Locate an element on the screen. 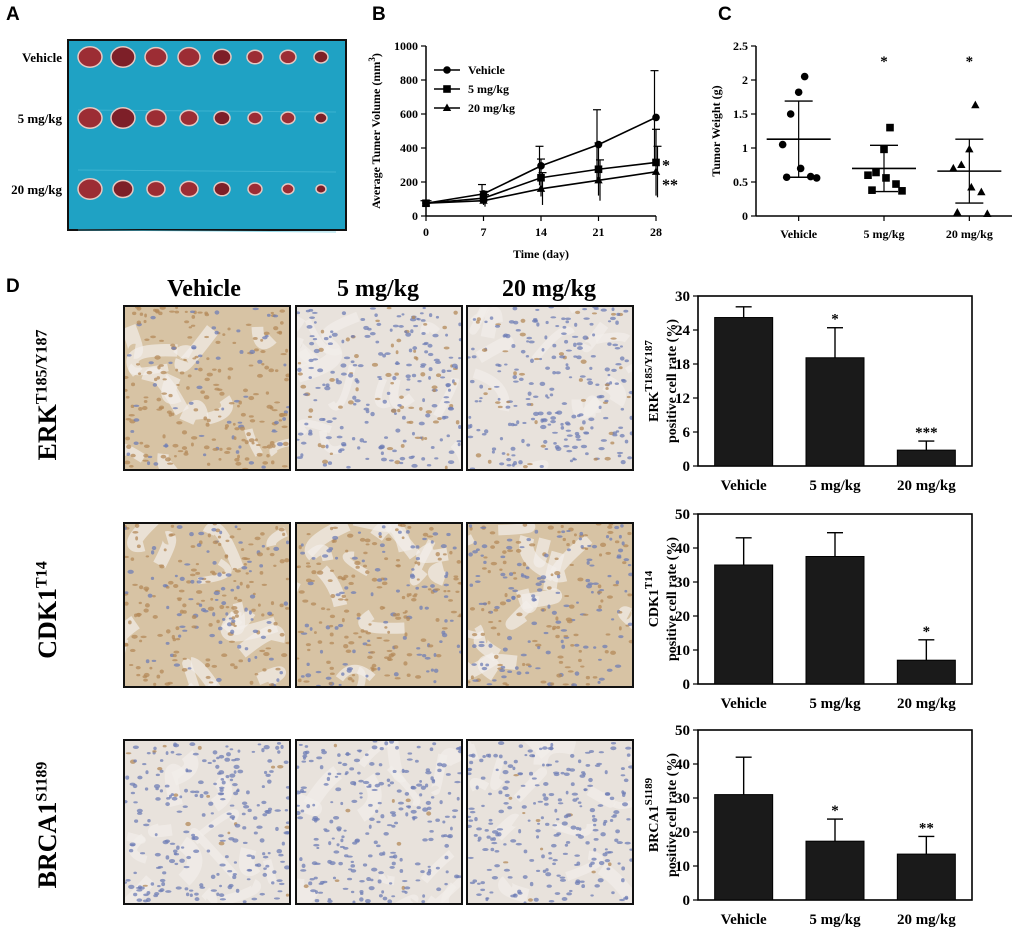 The image size is (1020, 932). x-tick-label: 5 mg/kg is located at coordinates (835, 704).